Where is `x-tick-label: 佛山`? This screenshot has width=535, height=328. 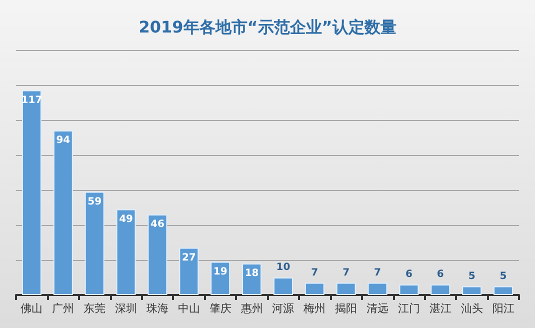
x-tick-label: 佛山 is located at coordinates (31, 308).